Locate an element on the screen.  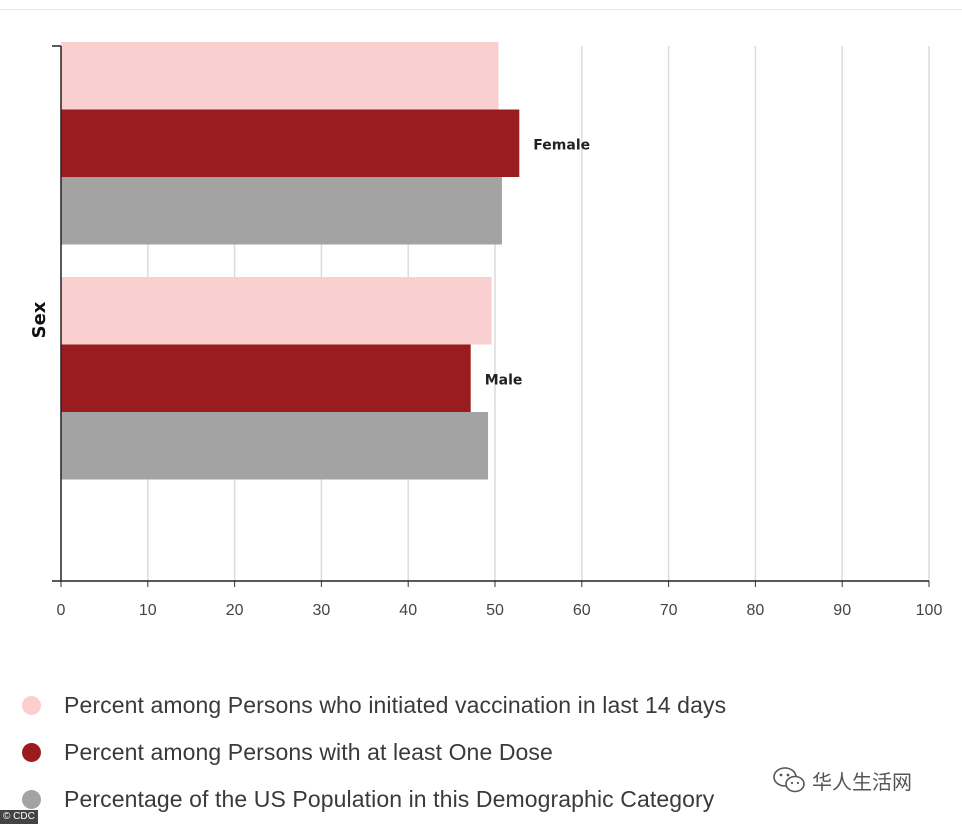
x-tick-label: 80 is located at coordinates (756, 610).